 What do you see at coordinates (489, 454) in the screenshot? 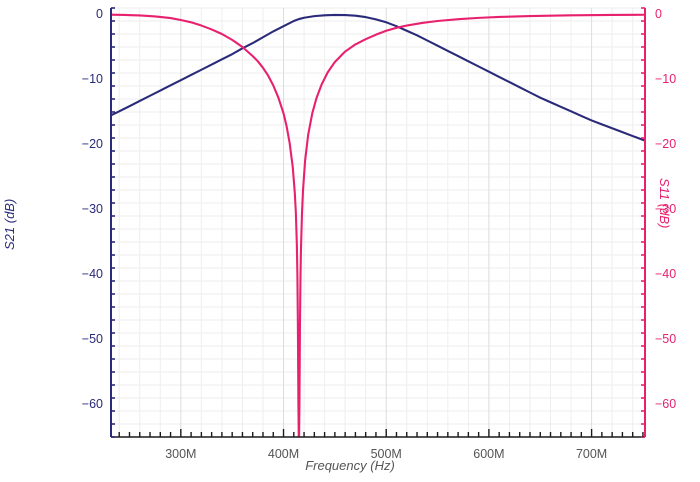
I see `x-axis-tick-label: 600M` at bounding box center [489, 454].